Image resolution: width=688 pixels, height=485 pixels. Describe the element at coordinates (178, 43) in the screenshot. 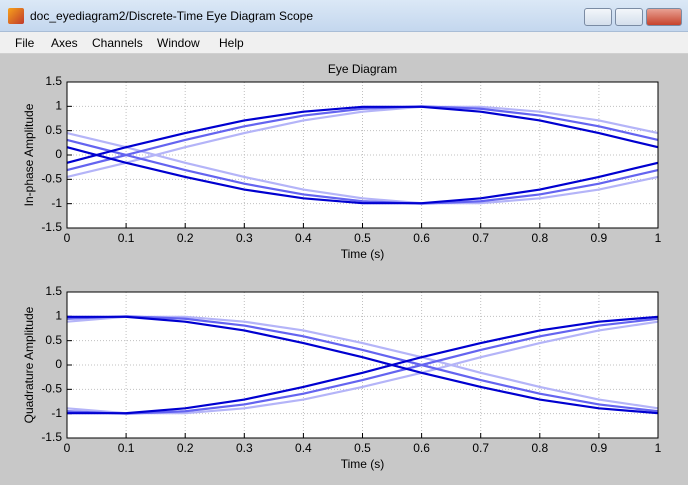

I see `menu-item: Window` at that location.